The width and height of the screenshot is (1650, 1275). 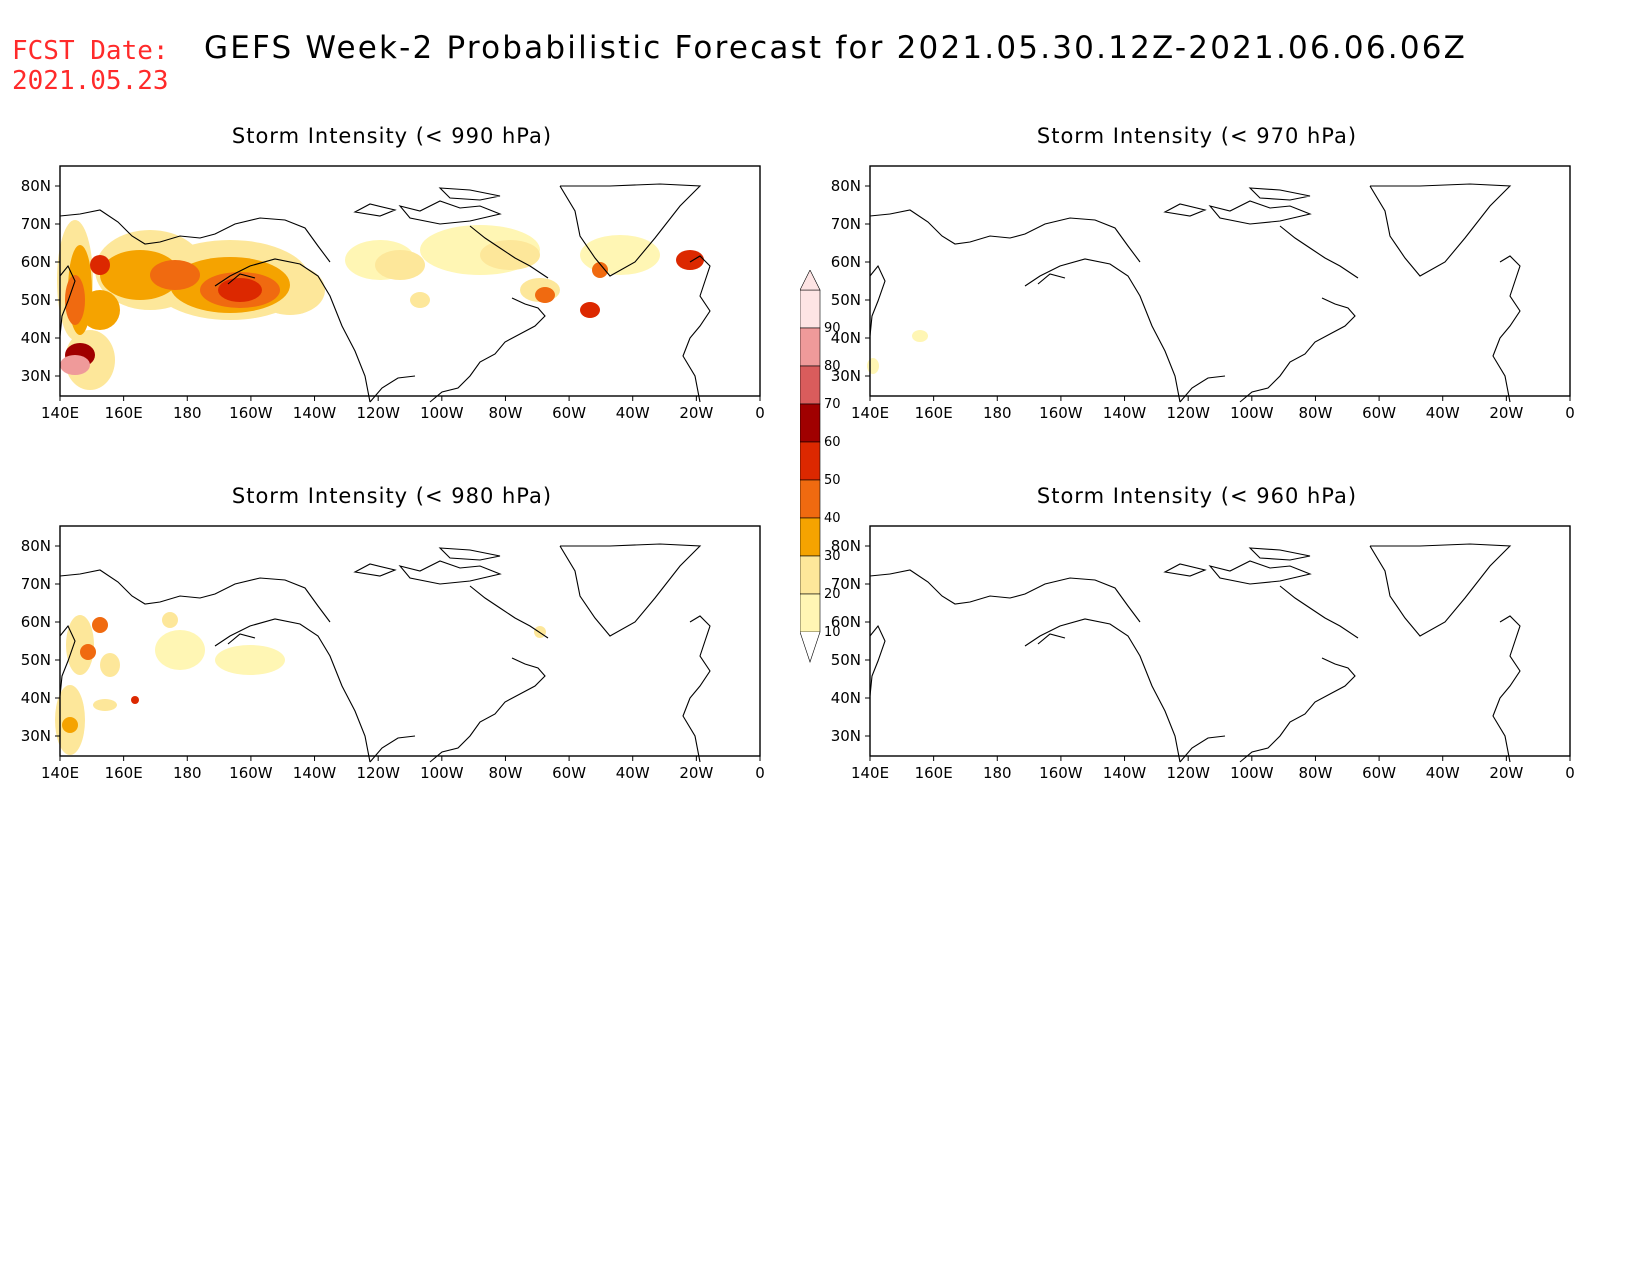 I want to click on forecast-date: FCST Date: 2021.05.23, so click(x=90, y=66).